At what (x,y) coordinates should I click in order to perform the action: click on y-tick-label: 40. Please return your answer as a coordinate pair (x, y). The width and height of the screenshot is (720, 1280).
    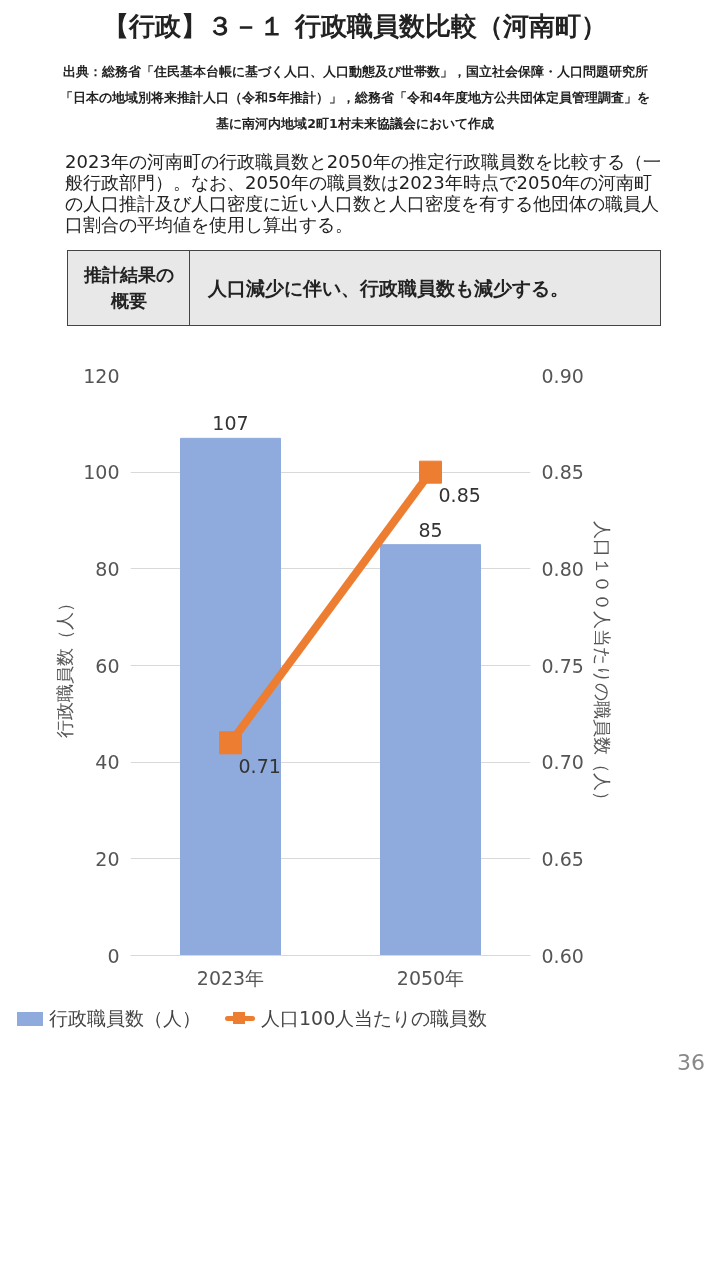
    Looking at the image, I should click on (107, 762).